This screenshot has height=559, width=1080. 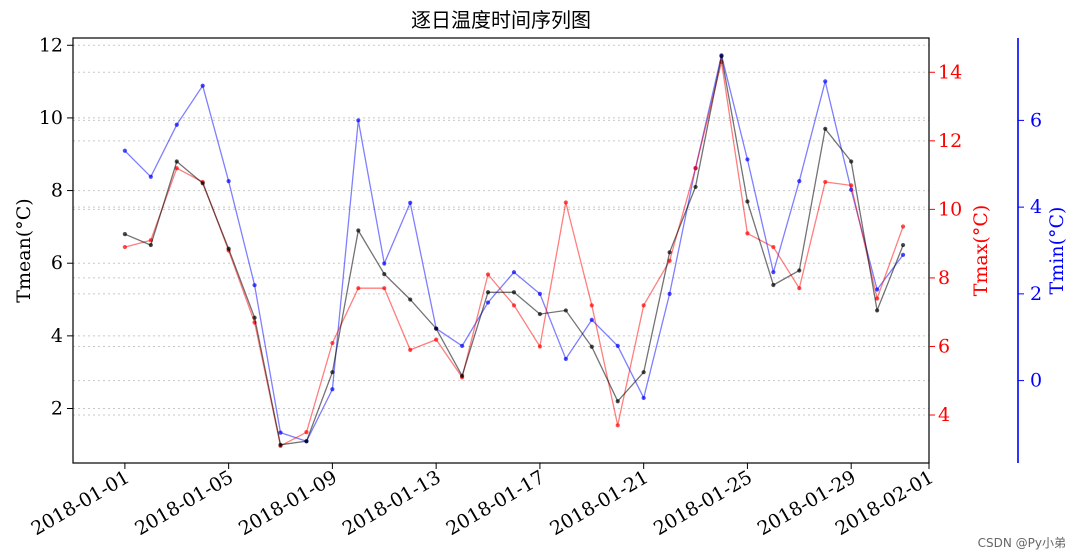 I want to click on y-axis-label-tmean: Tmean(°C), so click(x=24, y=250).